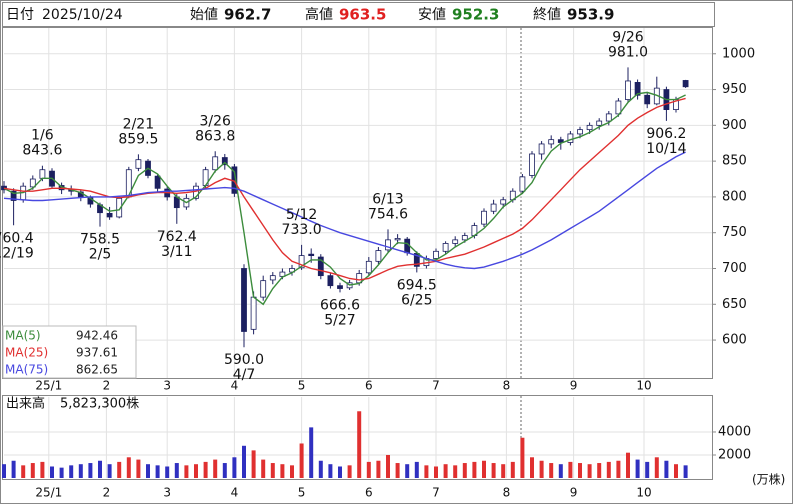 This screenshot has height=504, width=793. Describe the element at coordinates (666, 149) in the screenshot. I see `annotation-date: 10/14` at that location.